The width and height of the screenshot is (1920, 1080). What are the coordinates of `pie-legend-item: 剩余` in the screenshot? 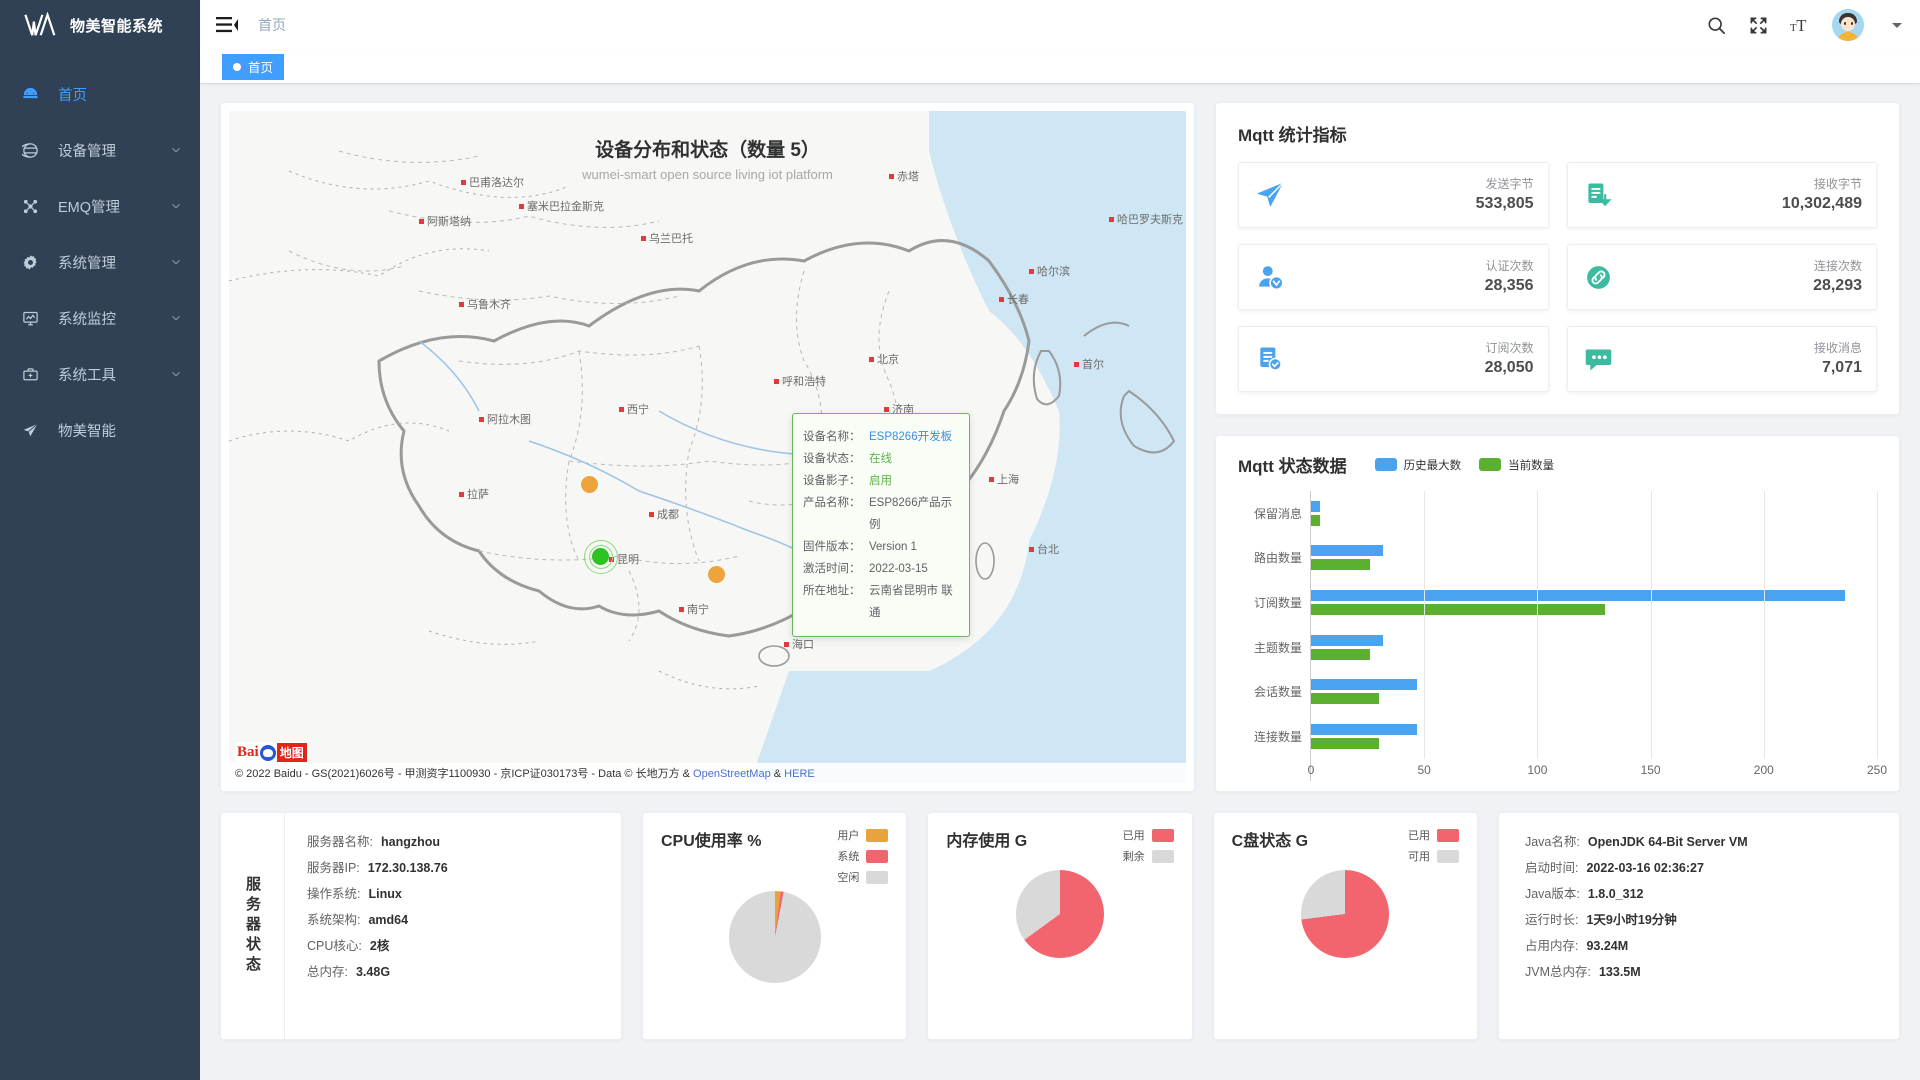 It's located at (1148, 856).